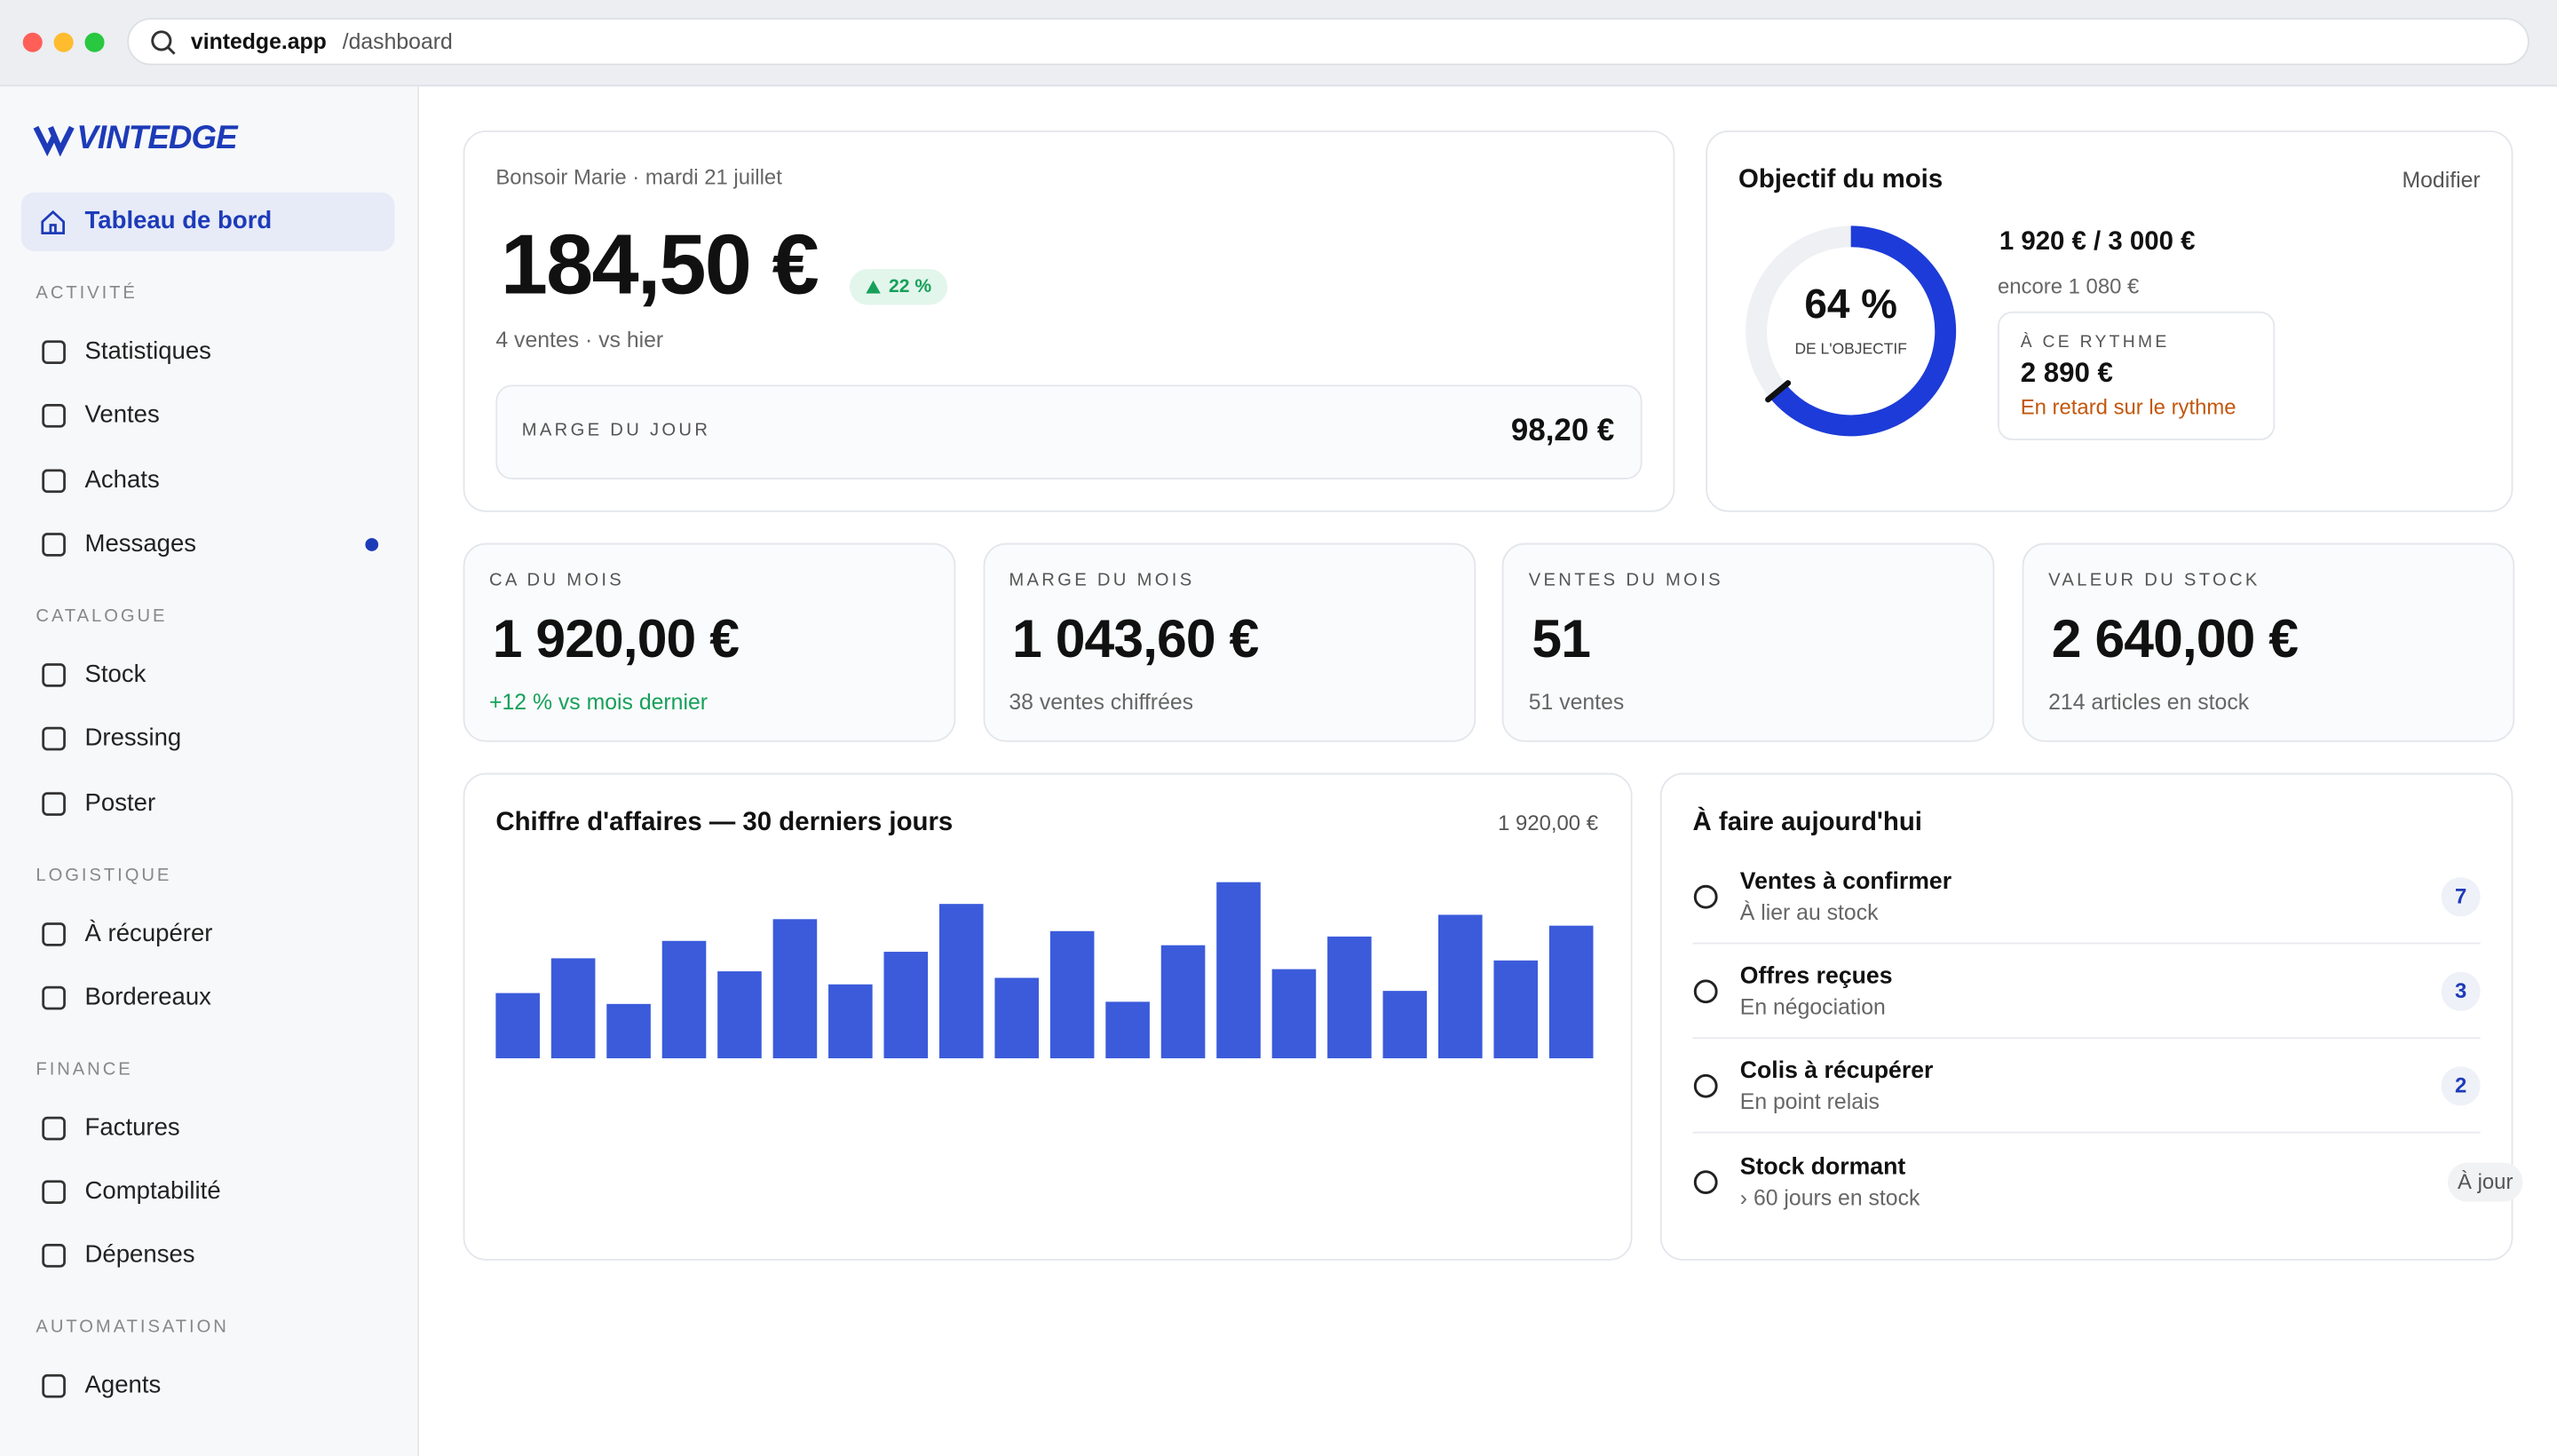 The width and height of the screenshot is (2557, 1456). Describe the element at coordinates (1836, 1071) in the screenshot. I see `todo-item-title: Colis à récupérer` at that location.